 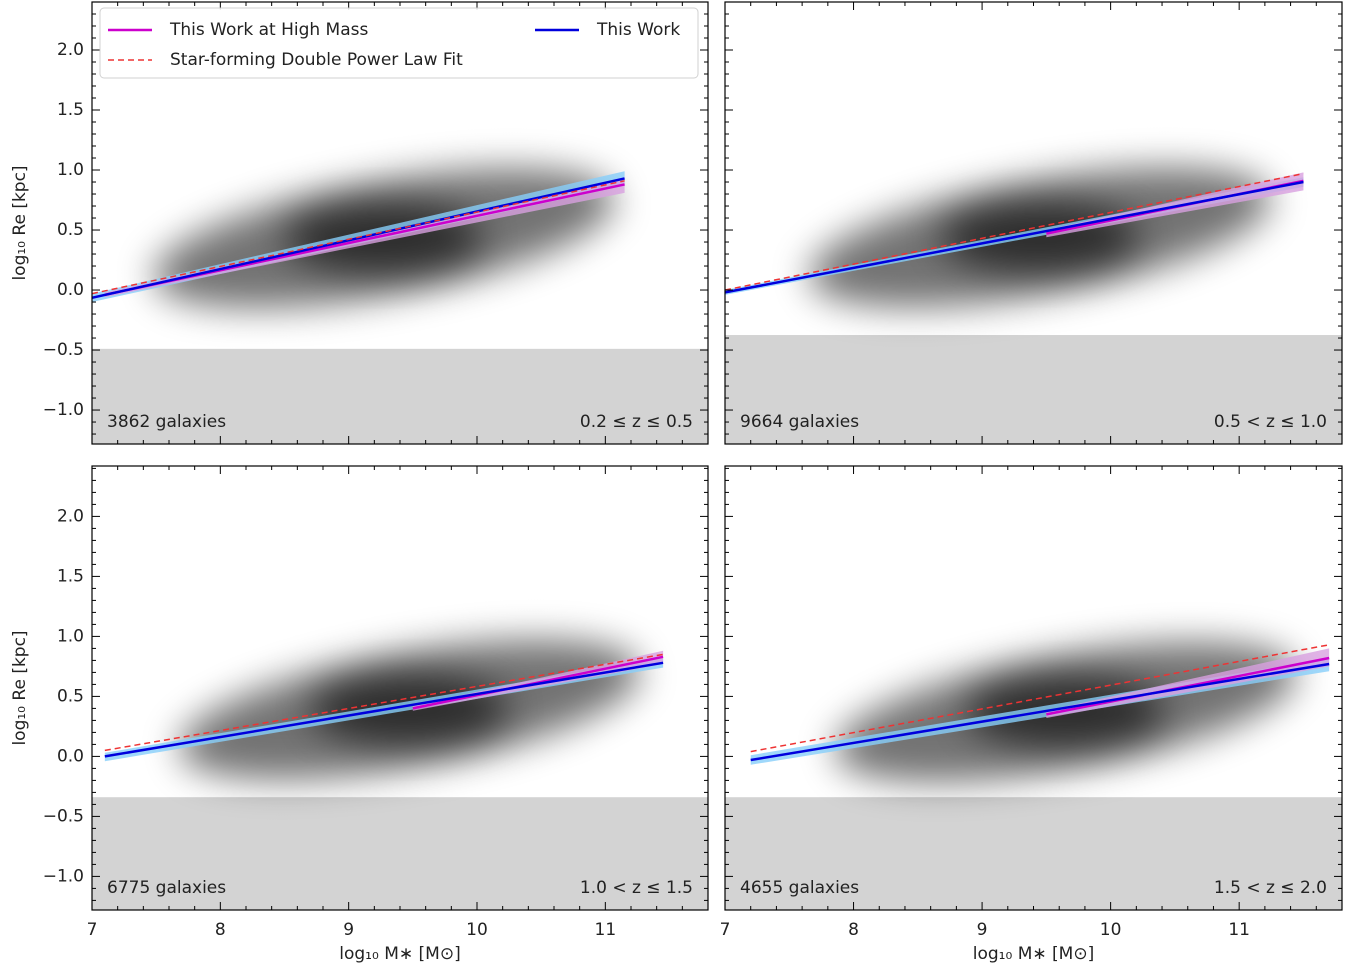 I want to click on redshift-annotation: 0.5 < z ≤ 1.0, so click(x=1270, y=422).